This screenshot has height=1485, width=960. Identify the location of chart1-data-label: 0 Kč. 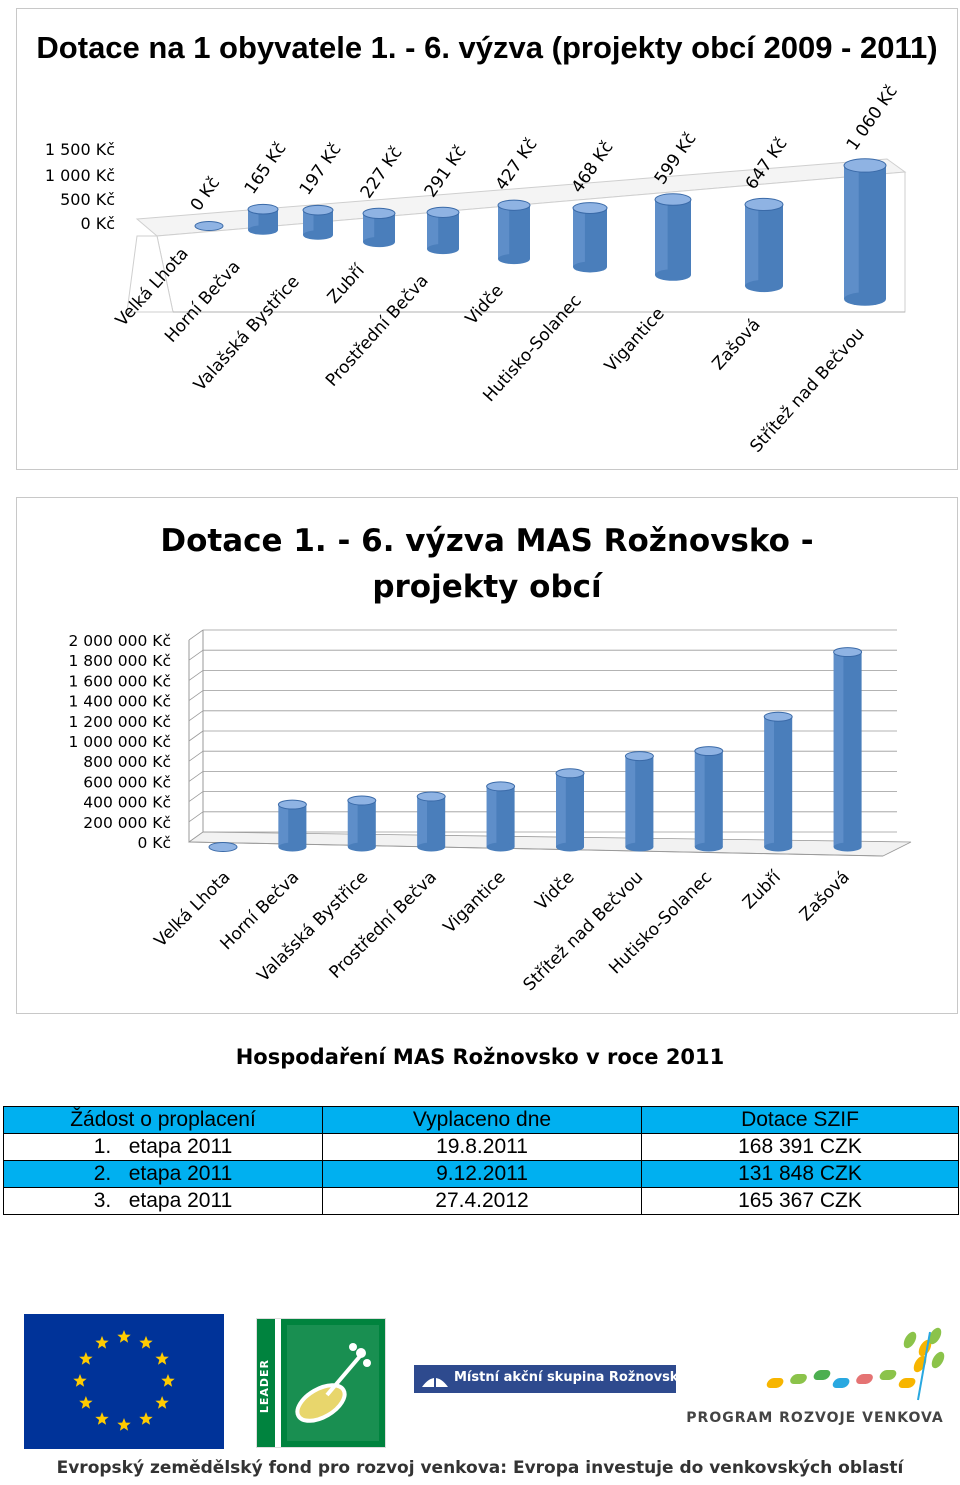
(205, 194).